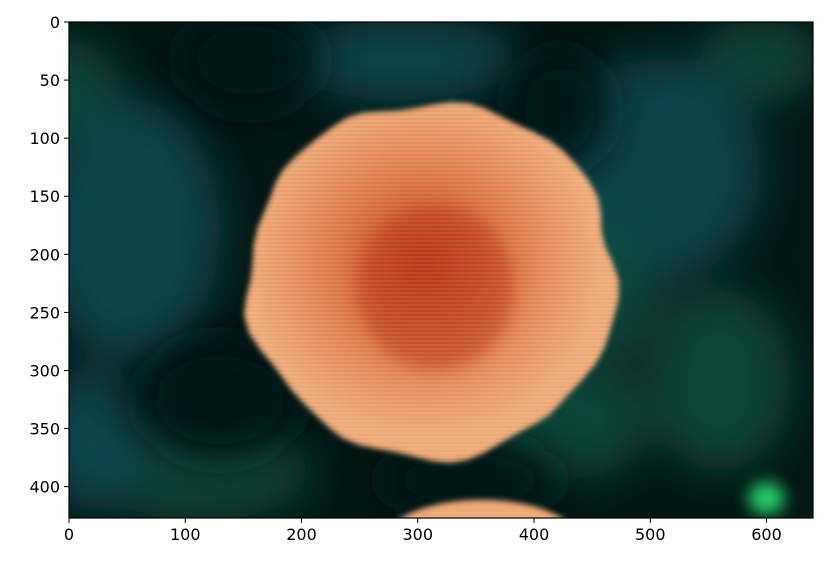  Describe the element at coordinates (44, 138) in the screenshot. I see `y-tick-label: 100` at that location.